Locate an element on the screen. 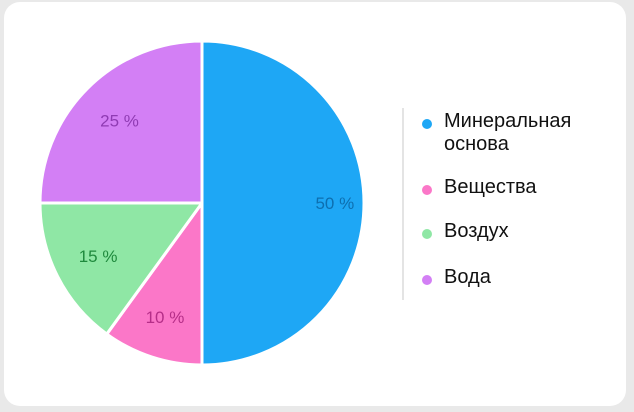 Image resolution: width=634 pixels, height=412 pixels. legend: Минеральная основа Вещества Воздух Вода is located at coordinates (486, 204).